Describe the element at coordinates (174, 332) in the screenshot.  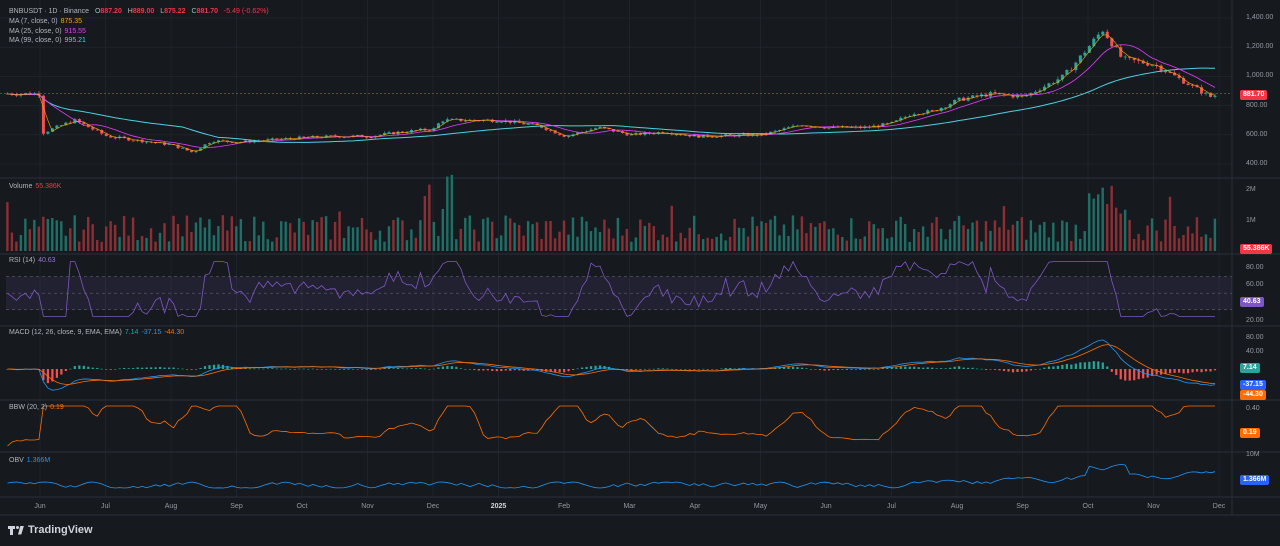
I see `macd-v3: -44.30` at that location.